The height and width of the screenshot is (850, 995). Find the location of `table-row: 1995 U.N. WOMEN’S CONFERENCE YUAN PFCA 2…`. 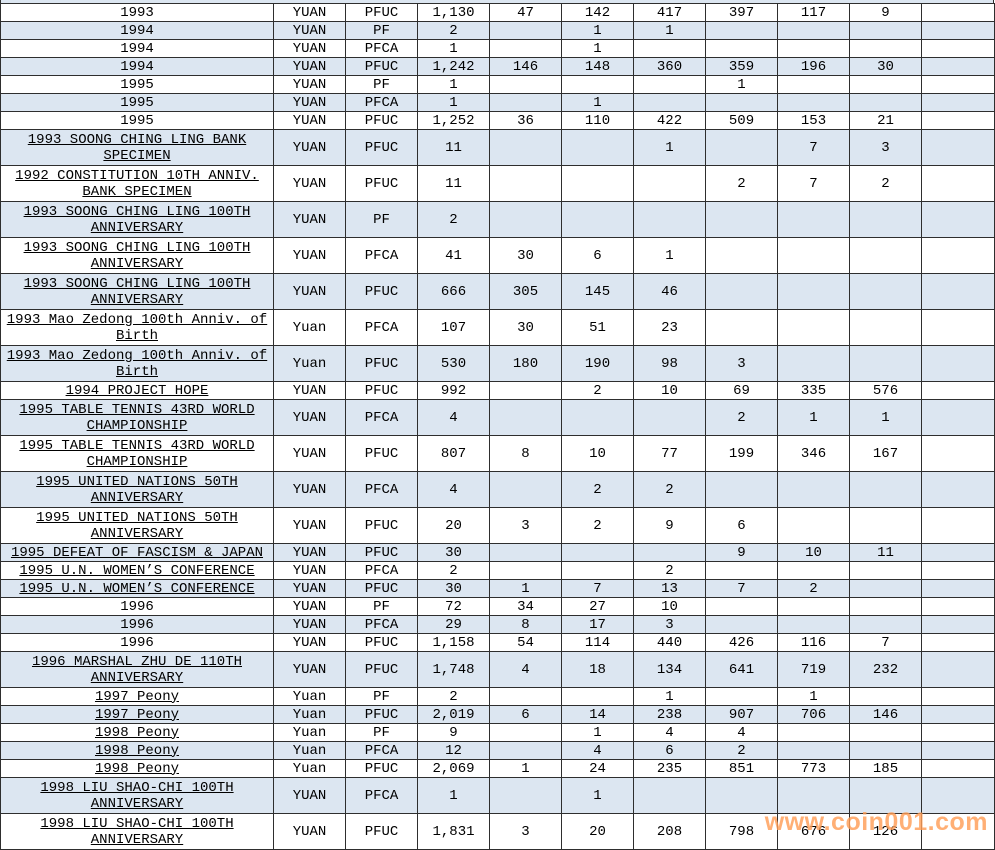

table-row: 1995 U.N. WOMEN’S CONFERENCE YUAN PFCA 2… is located at coordinates (497, 570).